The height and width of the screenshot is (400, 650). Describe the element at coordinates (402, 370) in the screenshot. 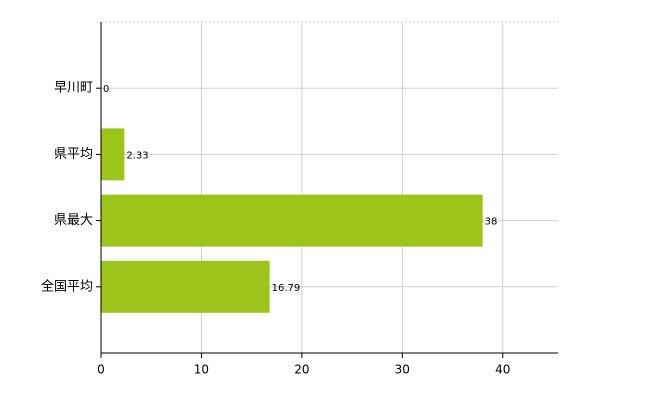

I see `x-tick-label: 30` at that location.